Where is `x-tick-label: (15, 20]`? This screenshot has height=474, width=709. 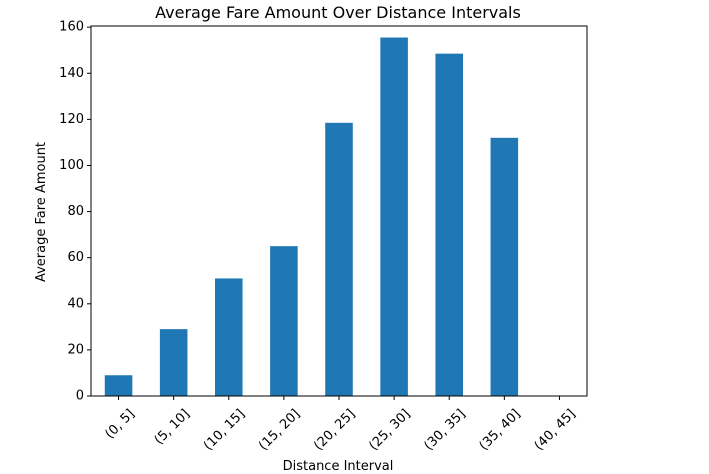 x-tick-label: (15, 20] is located at coordinates (279, 430).